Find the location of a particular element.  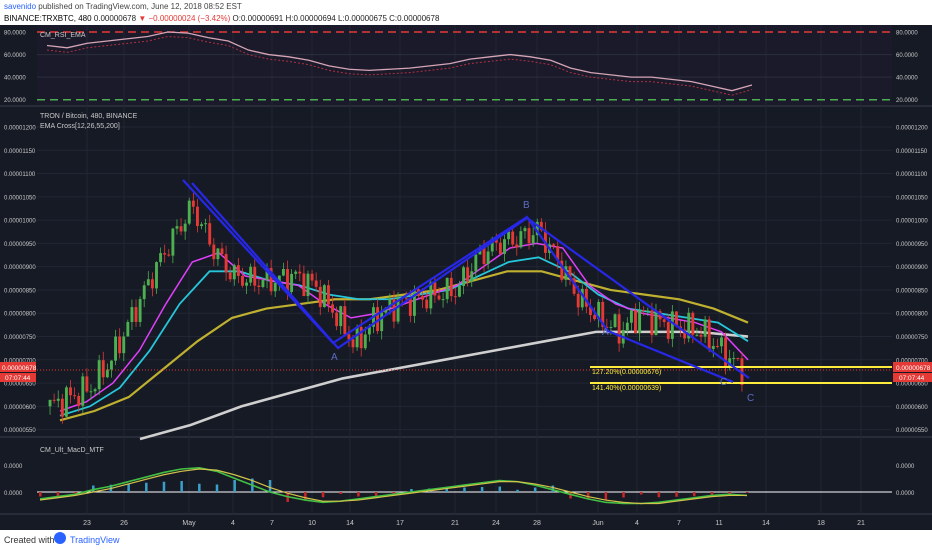

time-tick-label: 24 is located at coordinates (496, 523).